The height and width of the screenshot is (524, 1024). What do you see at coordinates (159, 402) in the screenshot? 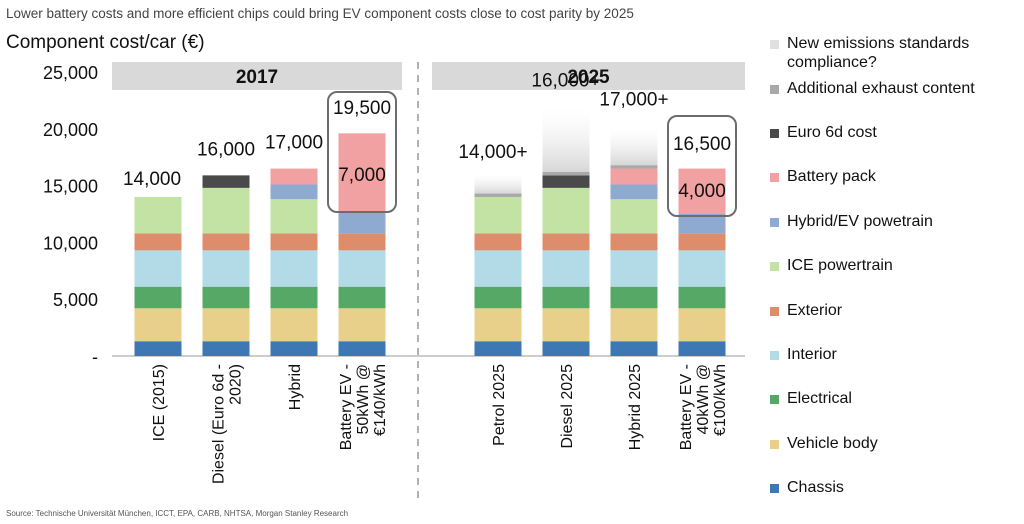
I see `category-label-ice-2015: ICE (2015)` at bounding box center [159, 402].